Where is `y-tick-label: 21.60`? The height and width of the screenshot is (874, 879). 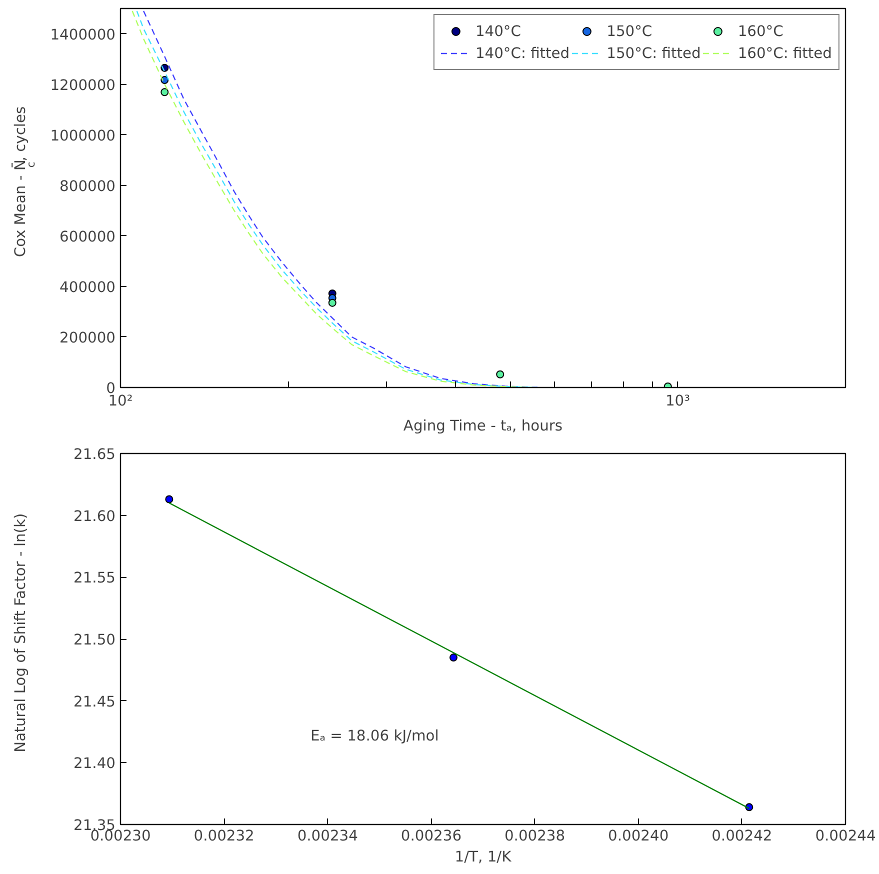
y-tick-label: 21.60 is located at coordinates (95, 516).